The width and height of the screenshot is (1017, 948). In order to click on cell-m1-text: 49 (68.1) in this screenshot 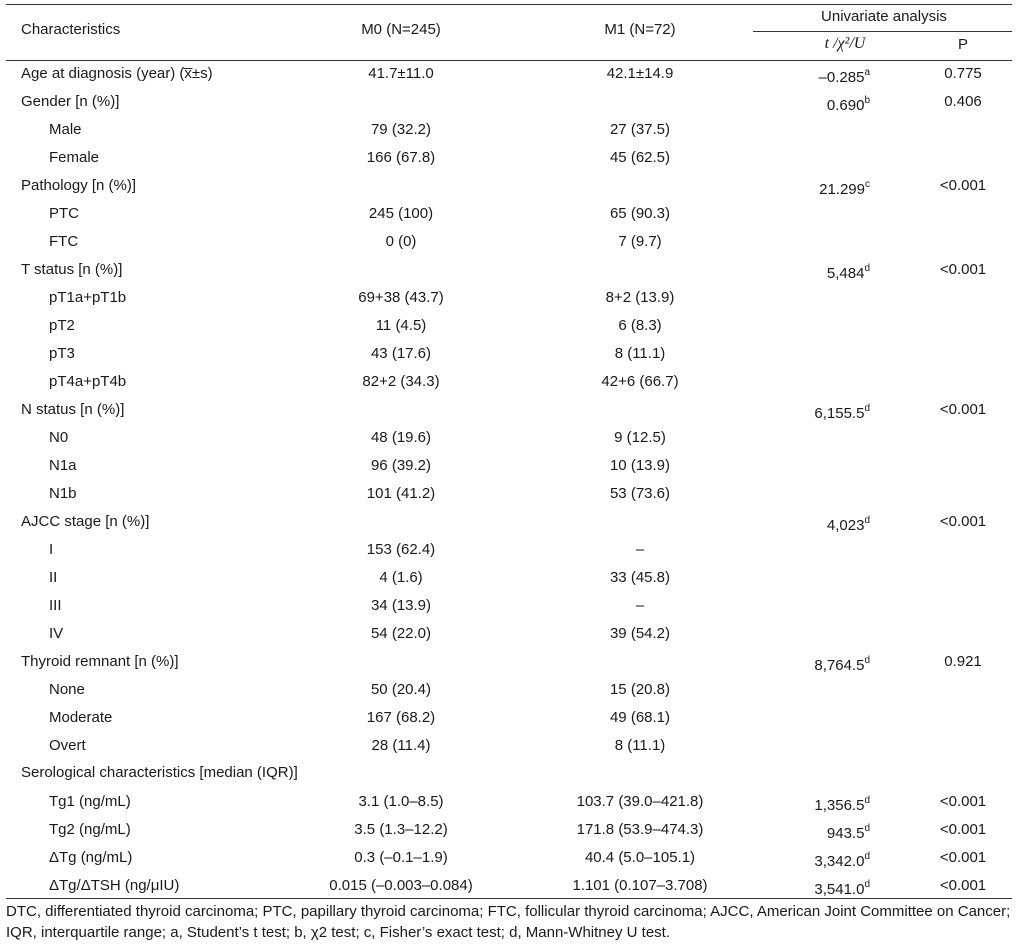, I will do `click(640, 717)`.